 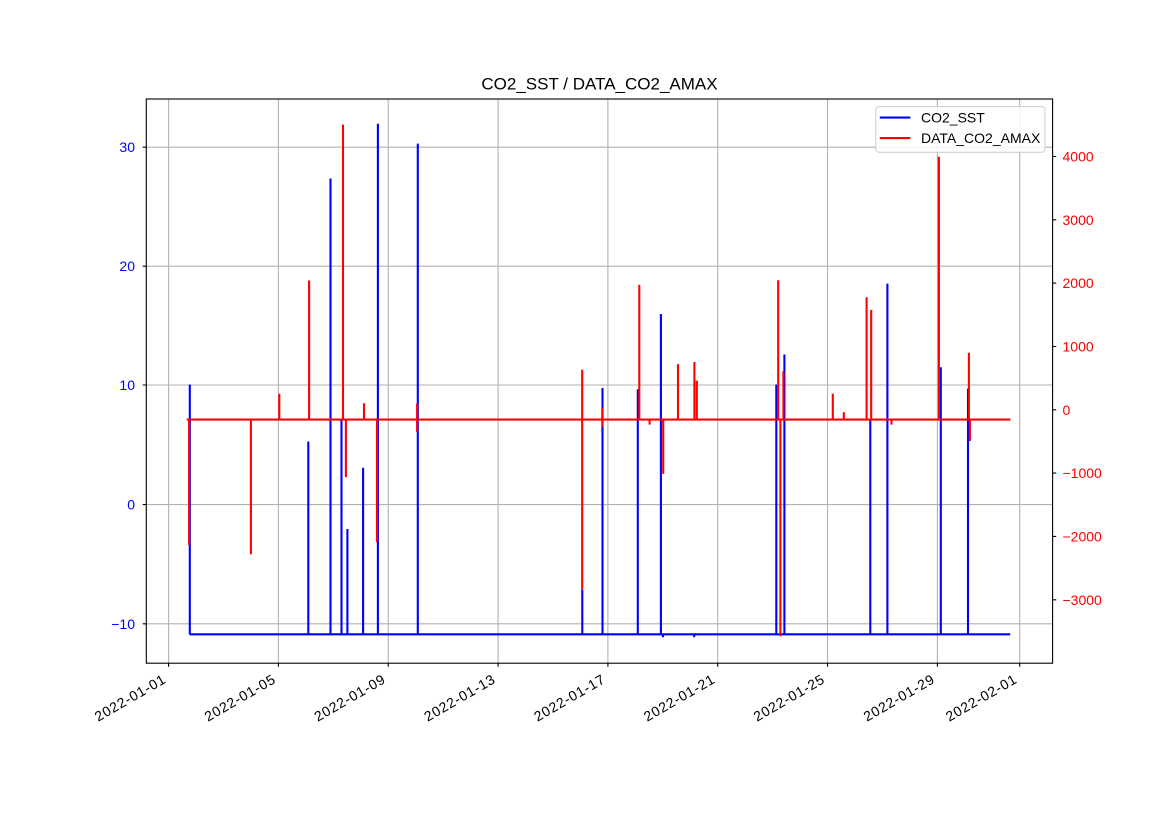 What do you see at coordinates (1083, 473) in the screenshot?
I see `svg-text: −1000` at bounding box center [1083, 473].